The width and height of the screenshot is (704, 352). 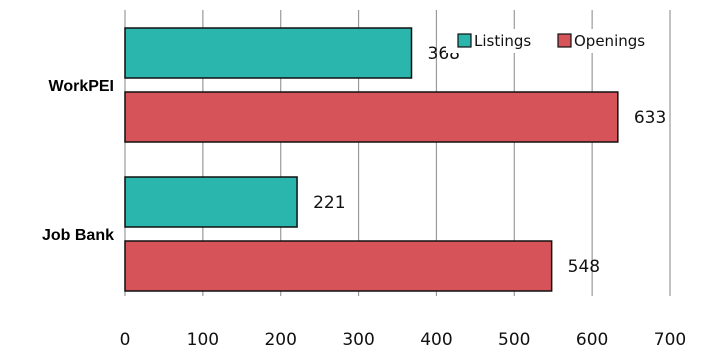 I want to click on data-label-job-bank-openings: 548, so click(x=584, y=267).